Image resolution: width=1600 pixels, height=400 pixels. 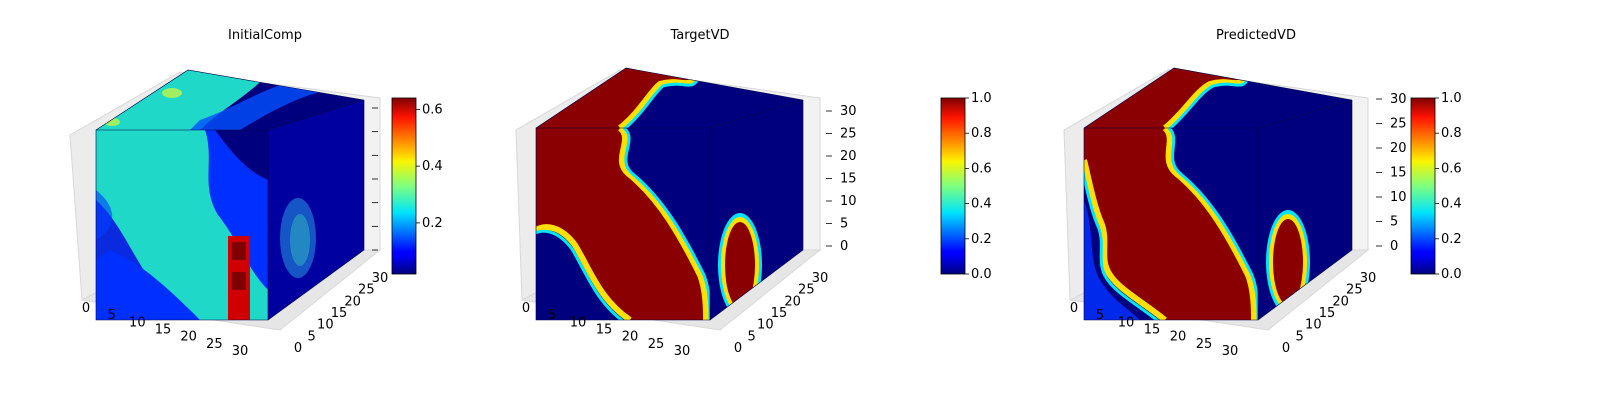 I want to click on colorbar: 0.0 0.2 0.4 0.6 0.8 1.0, so click(x=1436, y=186).